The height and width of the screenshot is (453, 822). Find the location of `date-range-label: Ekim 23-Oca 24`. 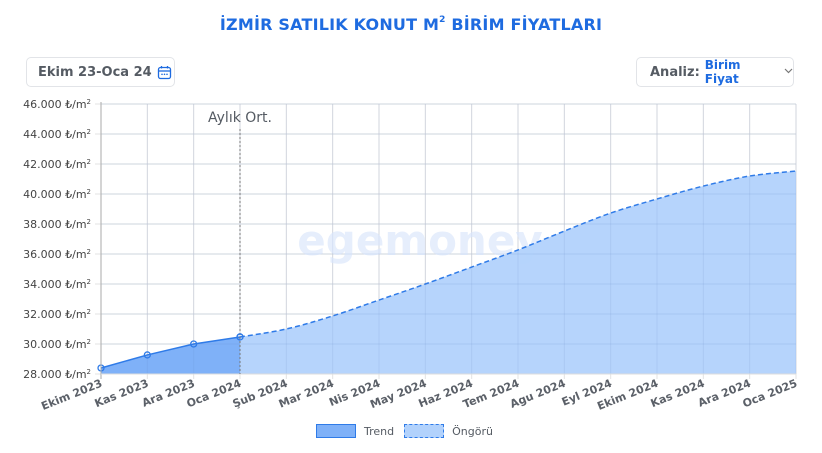

date-range-label: Ekim 23-Oca 24 is located at coordinates (95, 72).